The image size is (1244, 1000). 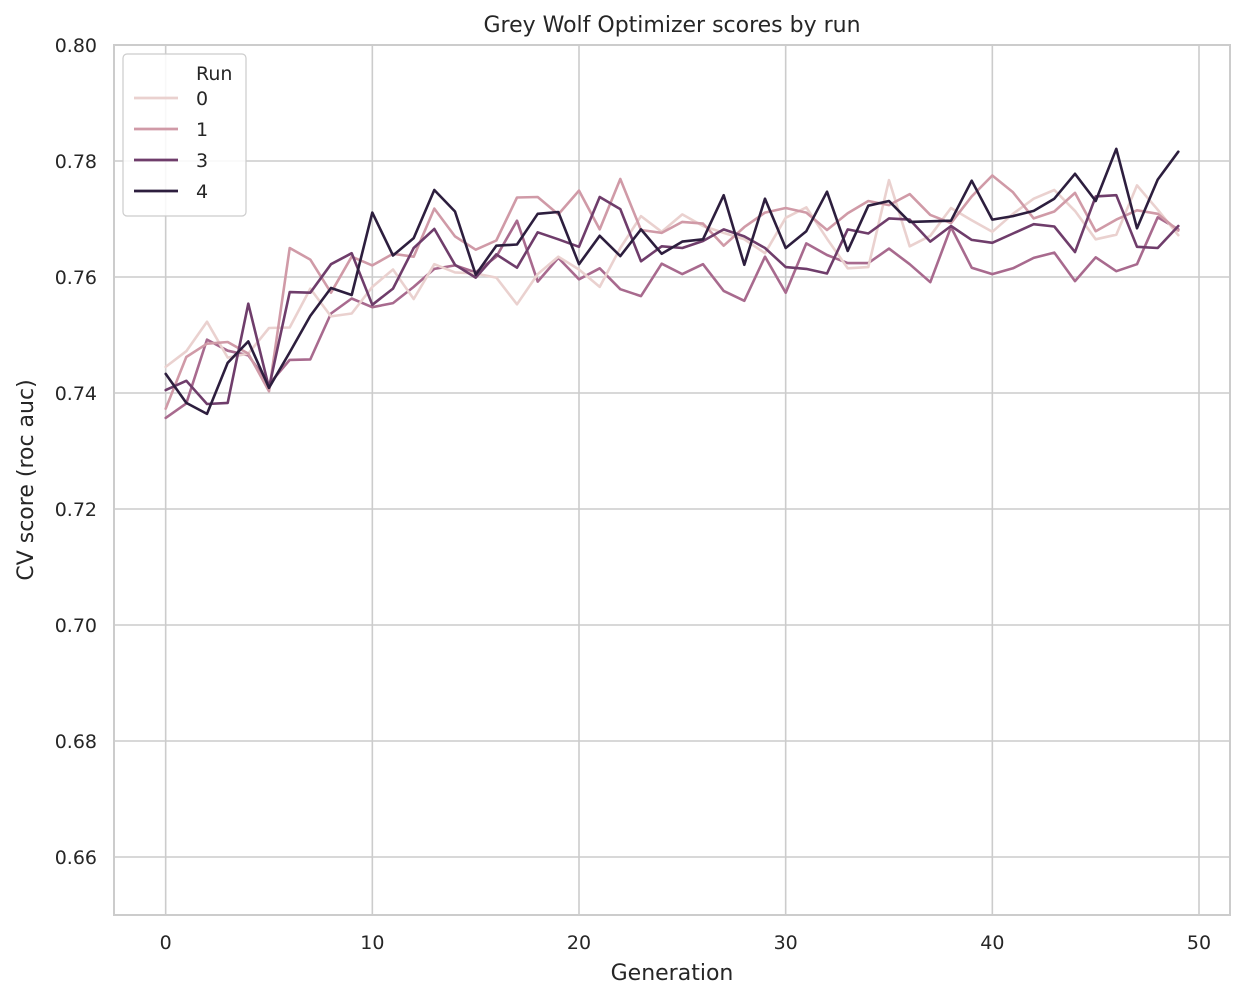 What do you see at coordinates (202, 192) in the screenshot?
I see `legend-label-run-4: 4` at bounding box center [202, 192].